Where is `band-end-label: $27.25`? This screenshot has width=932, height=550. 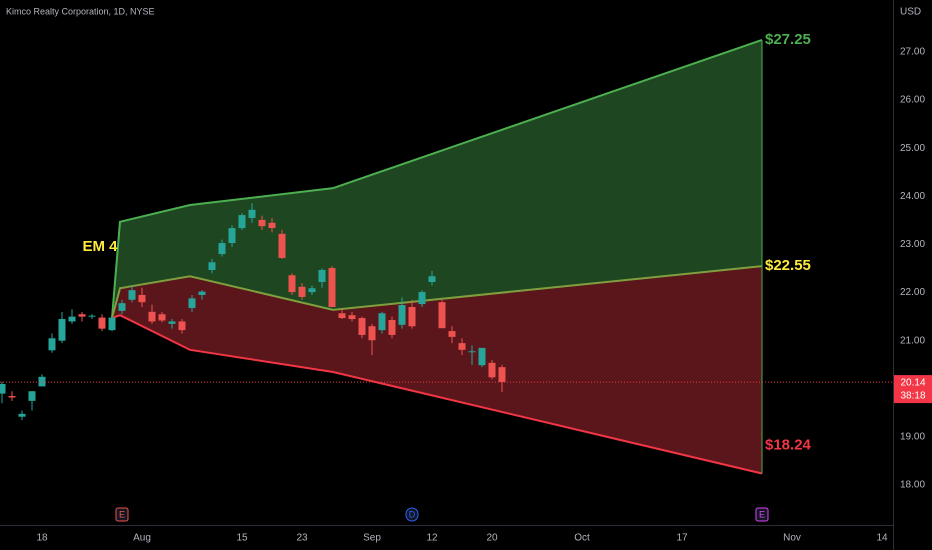 band-end-label: $27.25 is located at coordinates (788, 39).